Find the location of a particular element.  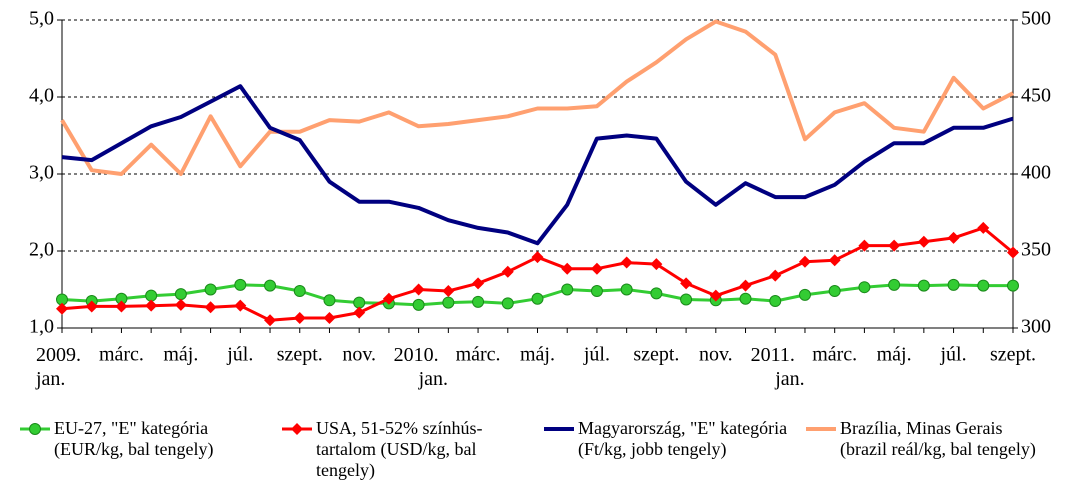

x-tick-label: 2009. jan. is located at coordinates (60, 367).